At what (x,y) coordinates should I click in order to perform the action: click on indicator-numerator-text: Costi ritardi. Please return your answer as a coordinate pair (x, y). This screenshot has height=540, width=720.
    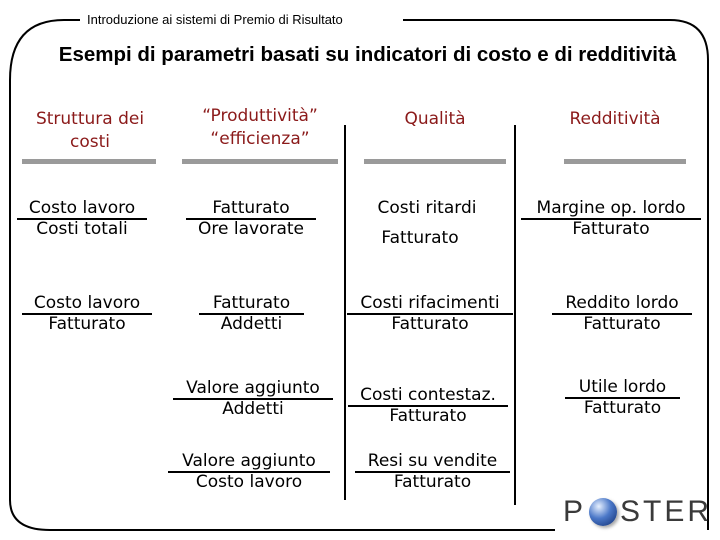
    Looking at the image, I should click on (427, 208).